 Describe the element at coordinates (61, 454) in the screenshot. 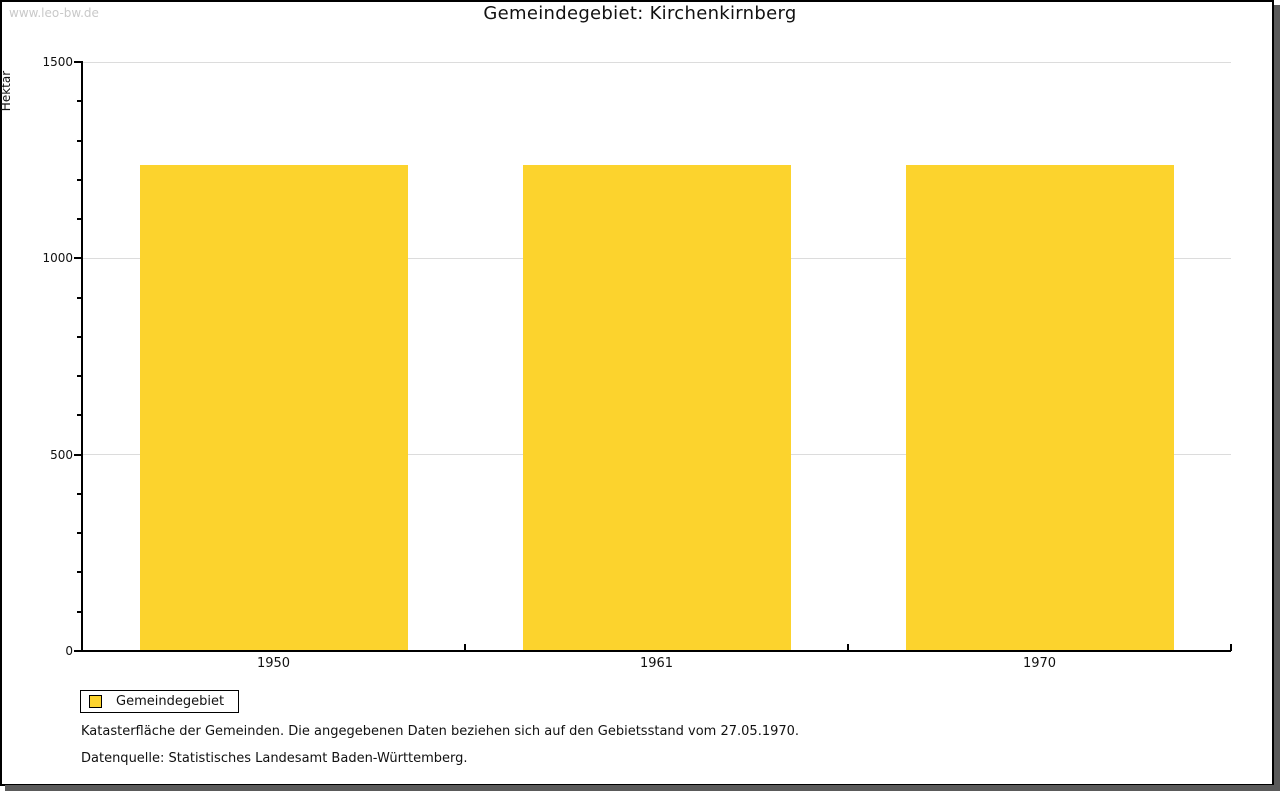

I see `y-tick-label-500: 500` at that location.